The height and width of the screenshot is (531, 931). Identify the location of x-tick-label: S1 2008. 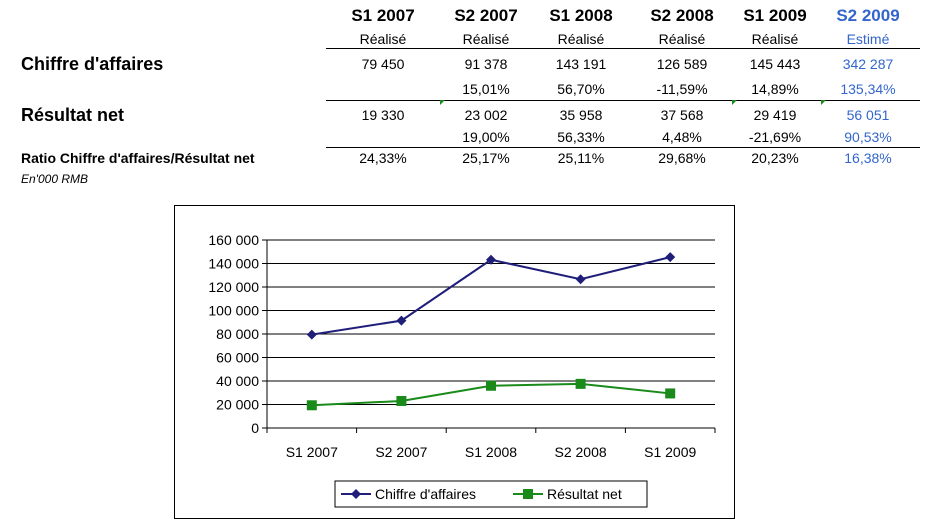
(491, 452).